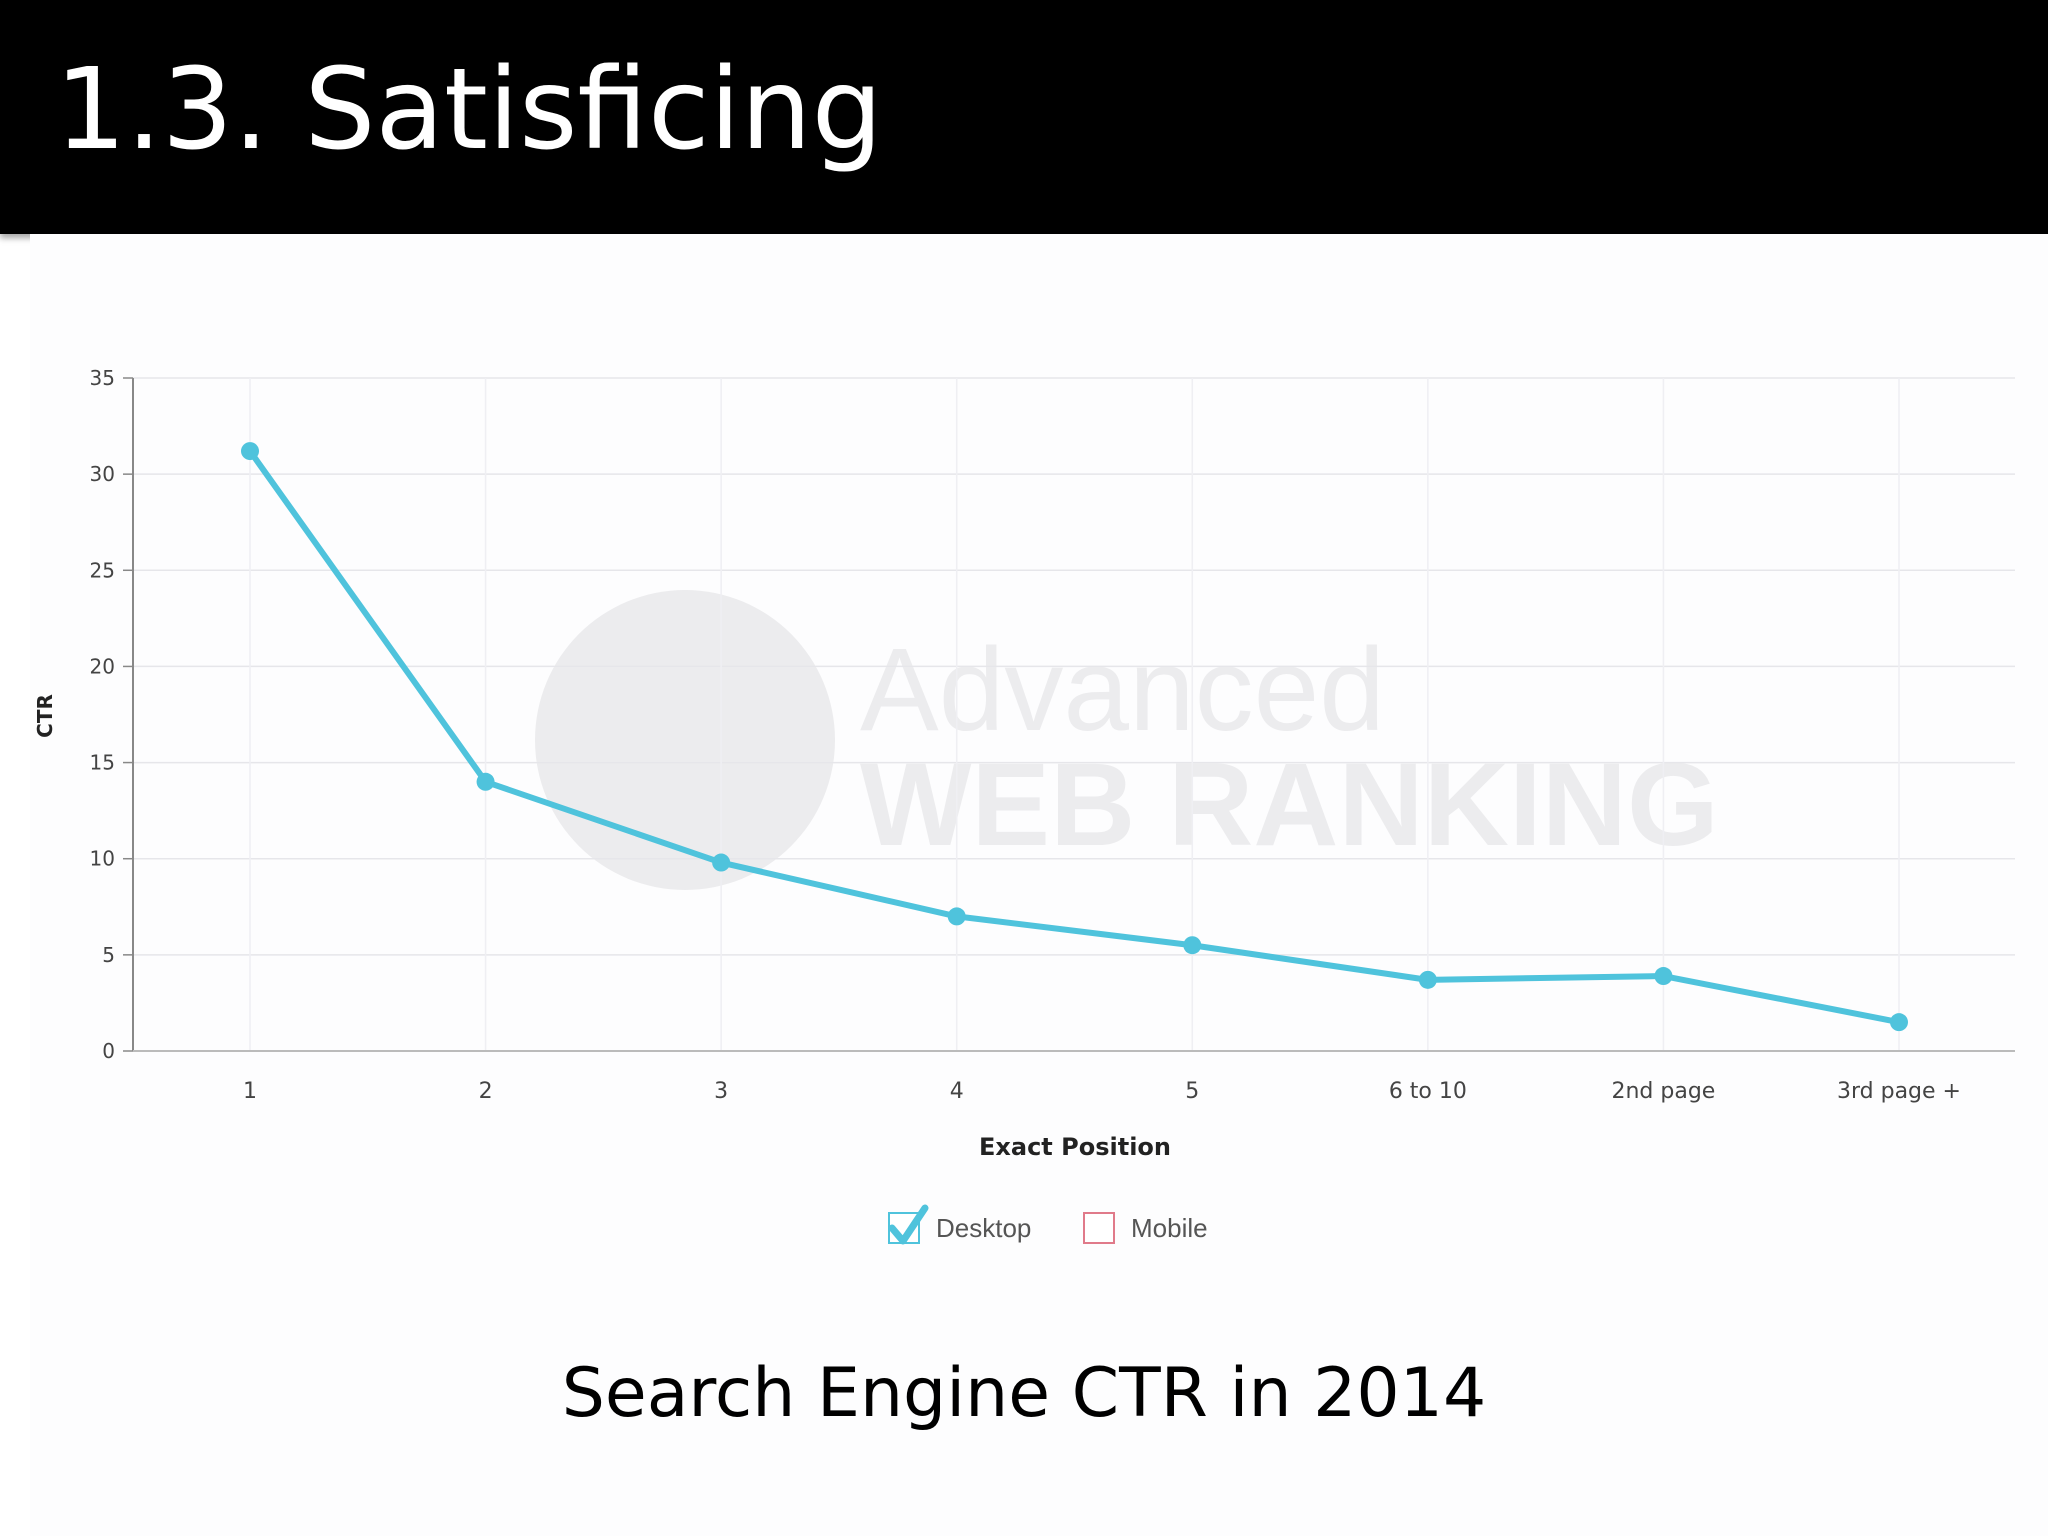 This screenshot has height=1536, width=2048. What do you see at coordinates (102, 474) in the screenshot?
I see `y-tick-label: 30` at bounding box center [102, 474].